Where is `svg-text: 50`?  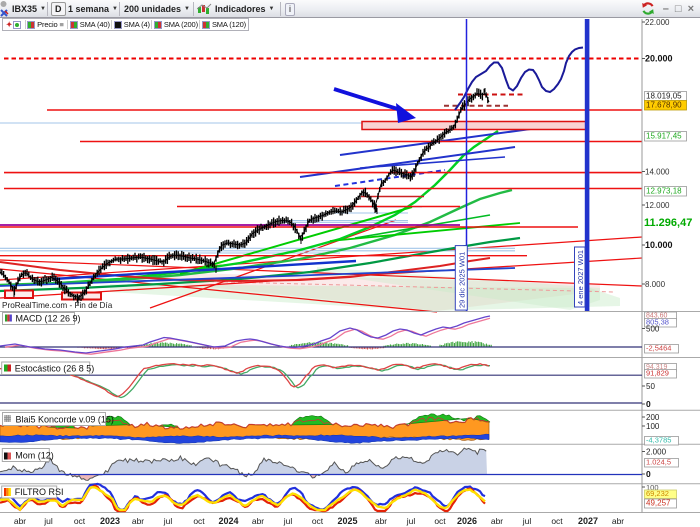
svg-text: 50 is located at coordinates (650, 386).